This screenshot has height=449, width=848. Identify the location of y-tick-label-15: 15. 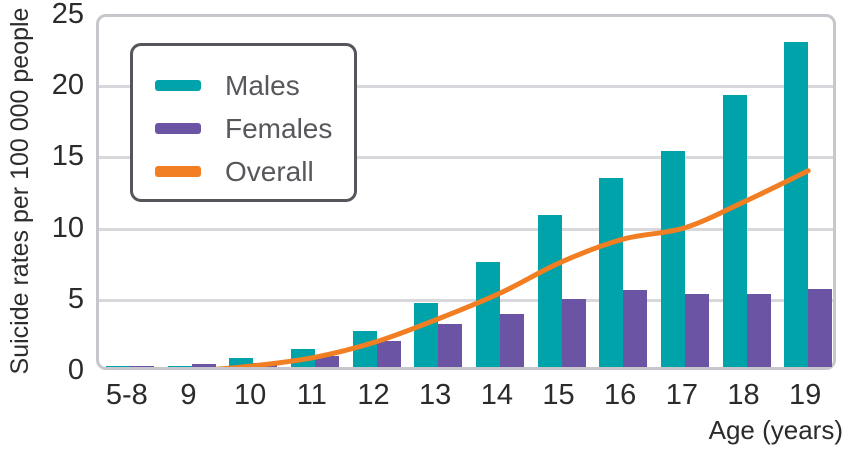
(67, 156).